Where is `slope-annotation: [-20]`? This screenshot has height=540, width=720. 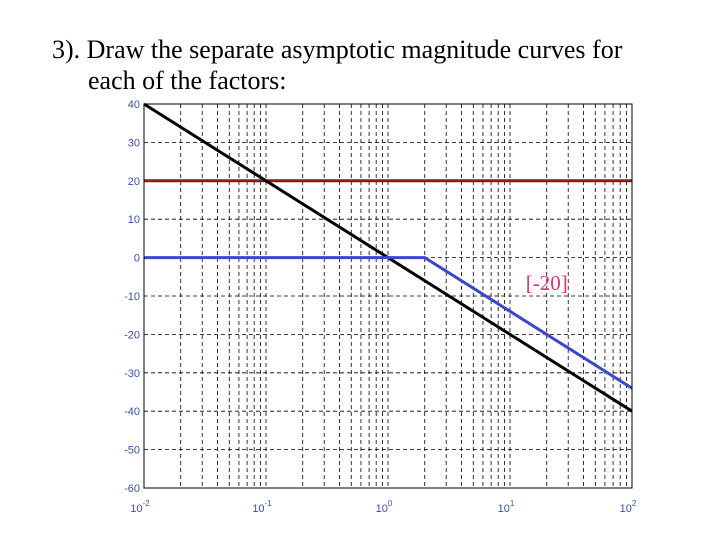 slope-annotation: [-20] is located at coordinates (547, 283).